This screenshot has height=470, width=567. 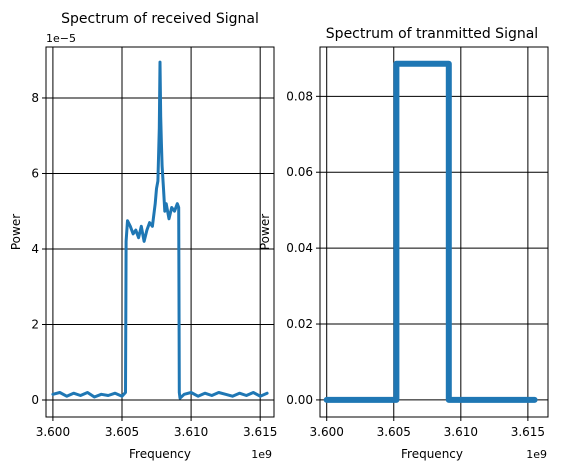 What do you see at coordinates (35, 173) in the screenshot?
I see `y-tick-label: 6` at bounding box center [35, 173].